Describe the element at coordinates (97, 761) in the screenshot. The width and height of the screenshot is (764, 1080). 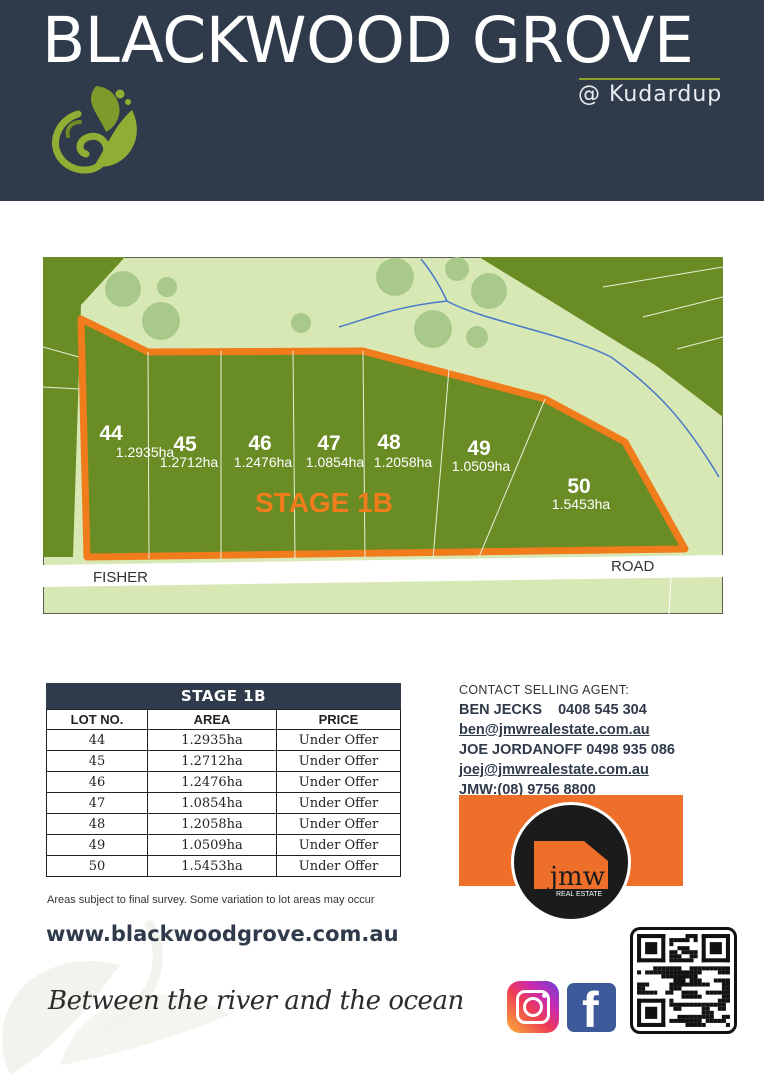
I see `lot-number-cell: 45` at that location.